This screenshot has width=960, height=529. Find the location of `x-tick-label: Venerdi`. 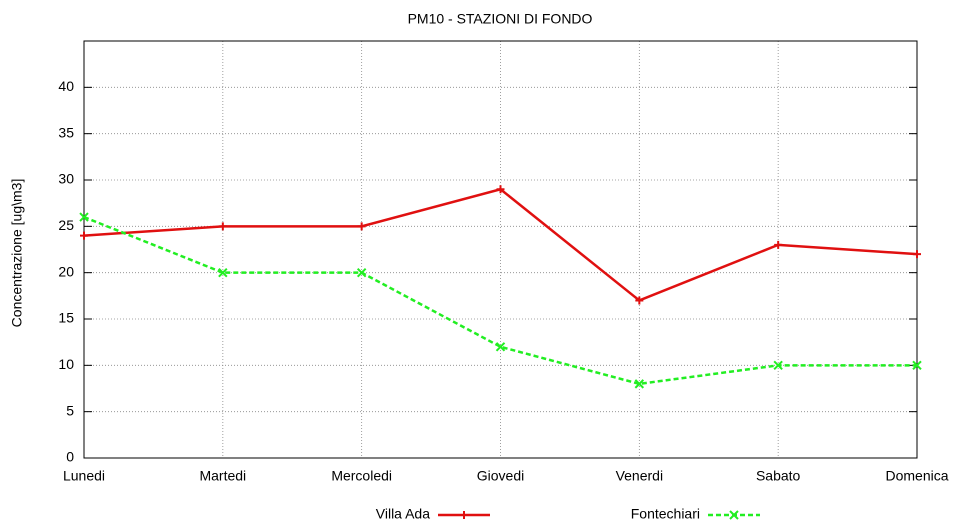

x-tick-label: Venerdi is located at coordinates (639, 476).